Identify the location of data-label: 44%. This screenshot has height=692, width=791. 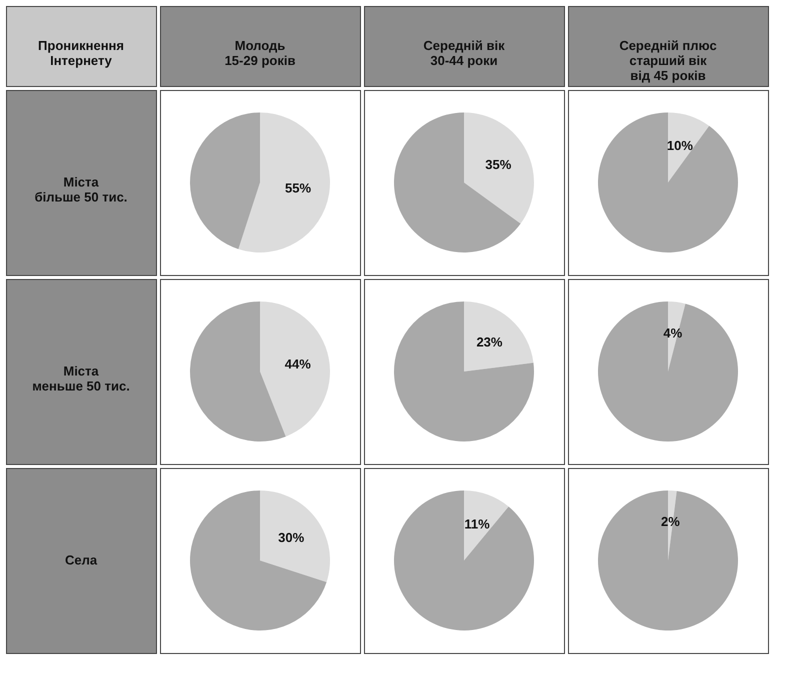
(298, 364).